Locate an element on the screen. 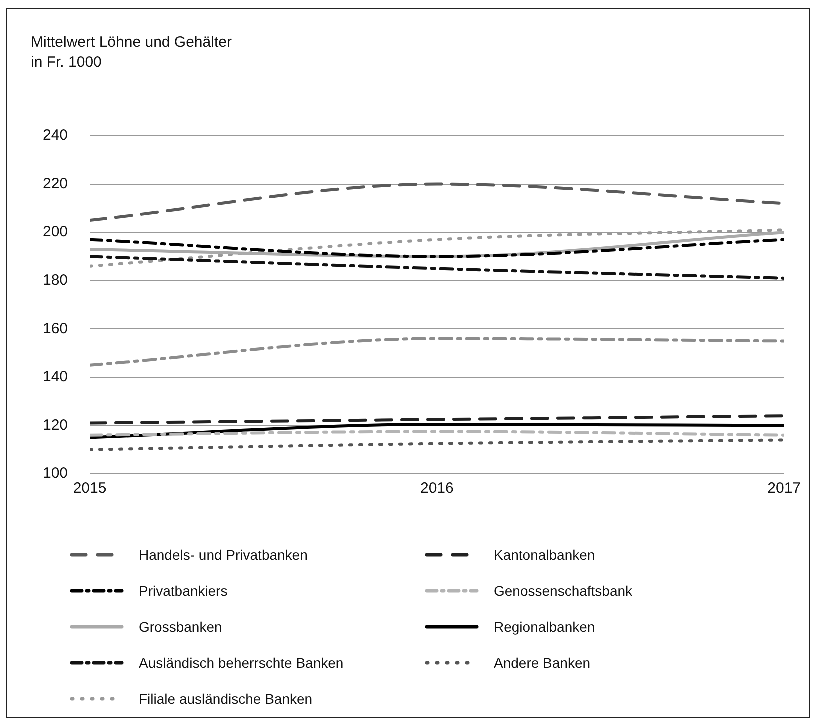 This screenshot has width=817, height=725. y-tick-label: 220 is located at coordinates (55, 183).